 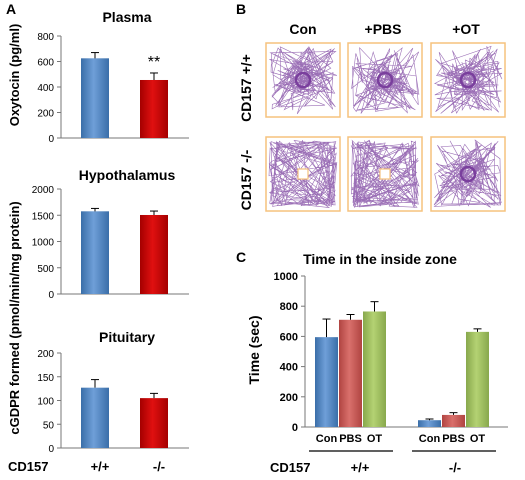 I want to click on genotype-label-c: CD157, so click(x=290, y=467).